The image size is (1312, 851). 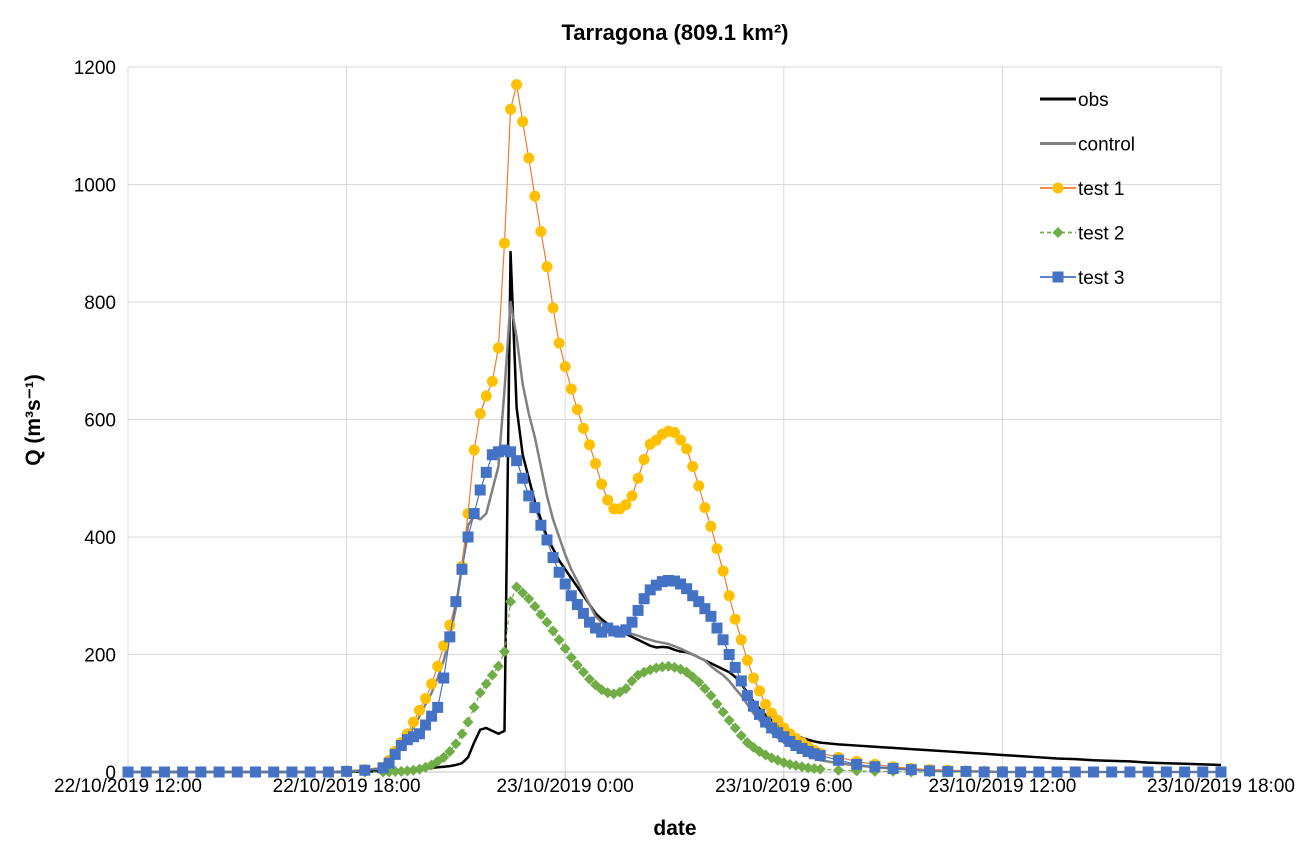 I want to click on y-tick-label: 0, so click(x=110, y=773).